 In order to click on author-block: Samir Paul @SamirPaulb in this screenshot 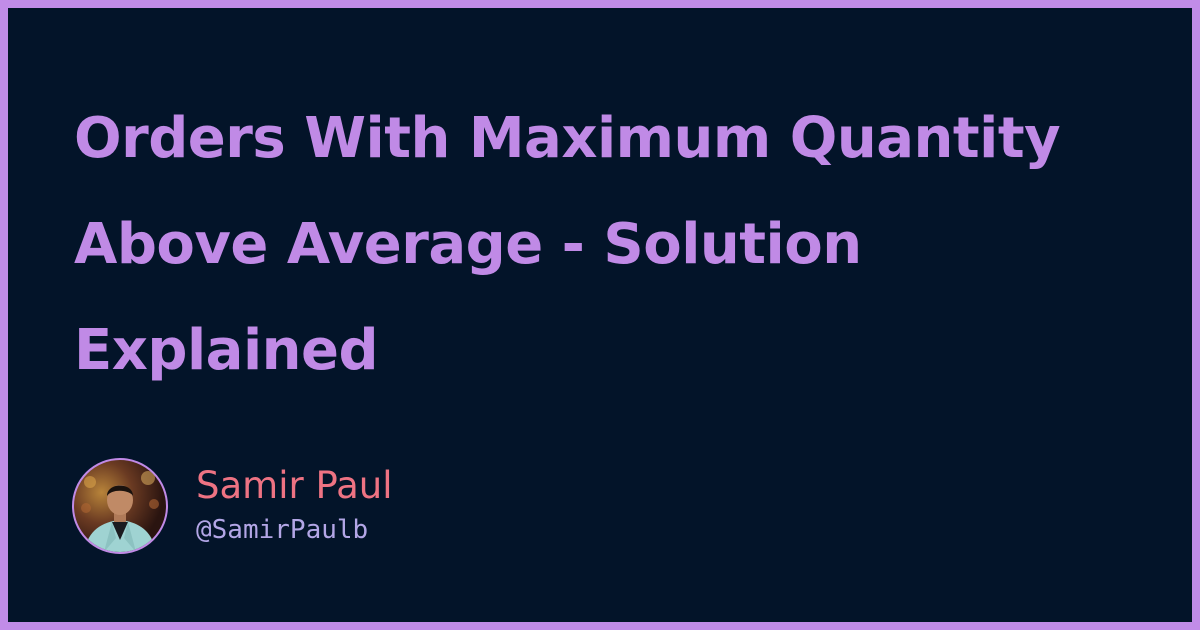, I will do `click(232, 506)`.